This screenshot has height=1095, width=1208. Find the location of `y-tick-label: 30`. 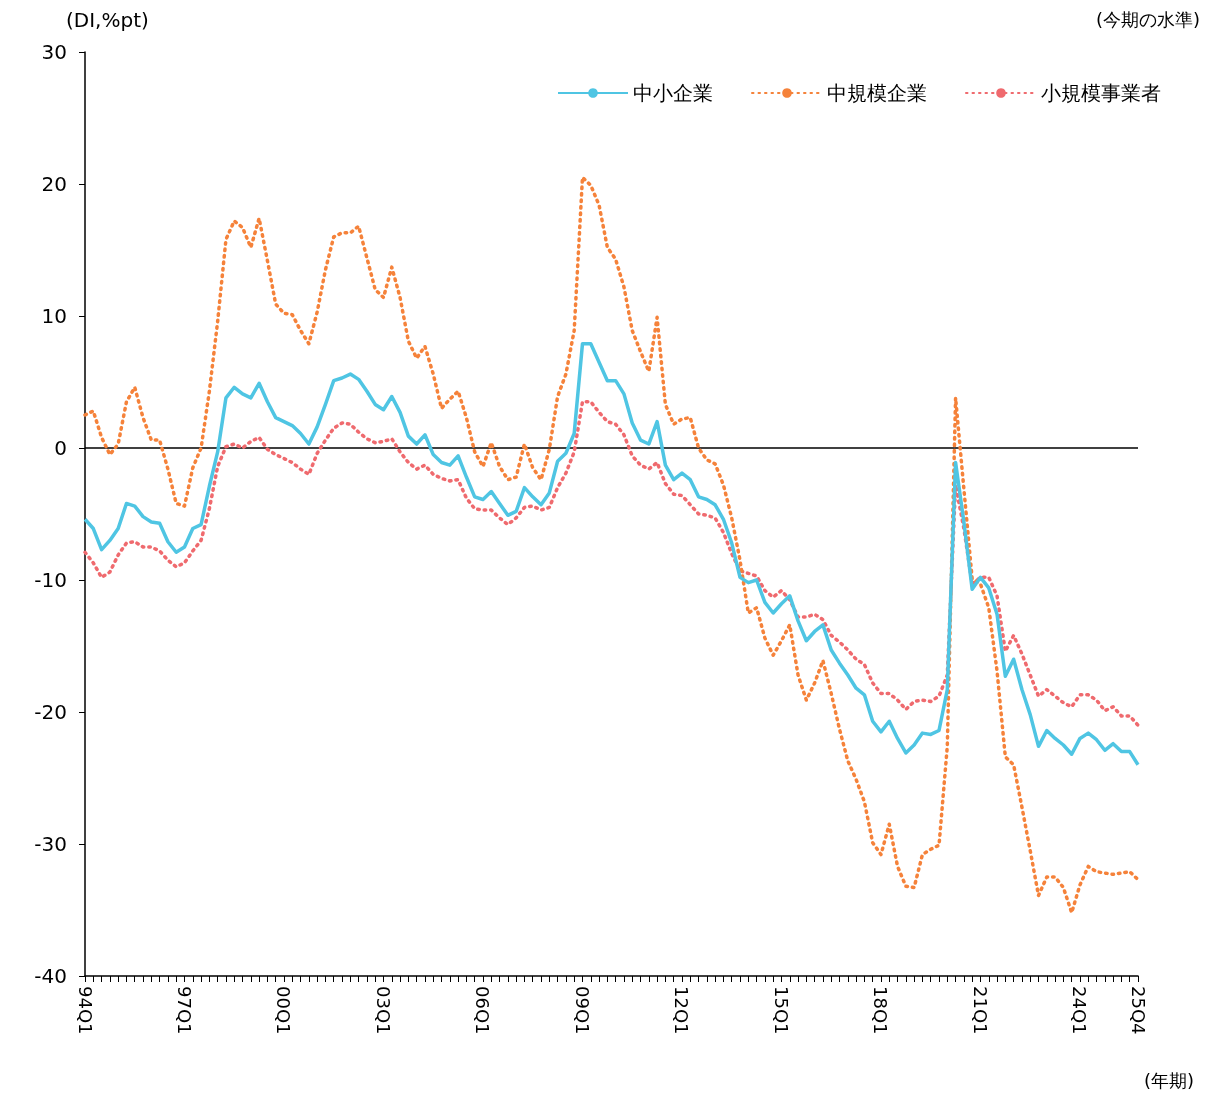

y-tick-label: 30 is located at coordinates (54, 52).